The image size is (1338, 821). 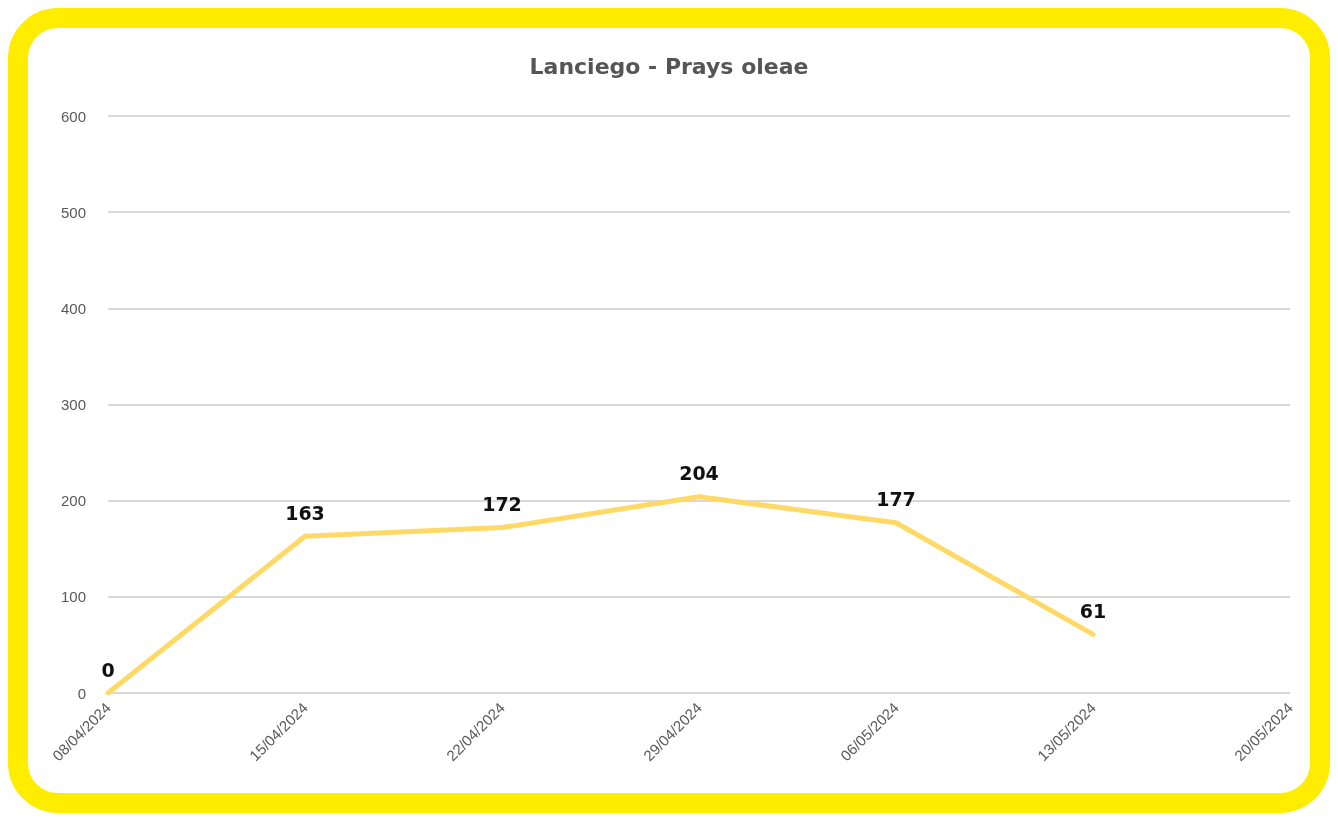 What do you see at coordinates (73, 212) in the screenshot?
I see `y-tick-label: 500` at bounding box center [73, 212].